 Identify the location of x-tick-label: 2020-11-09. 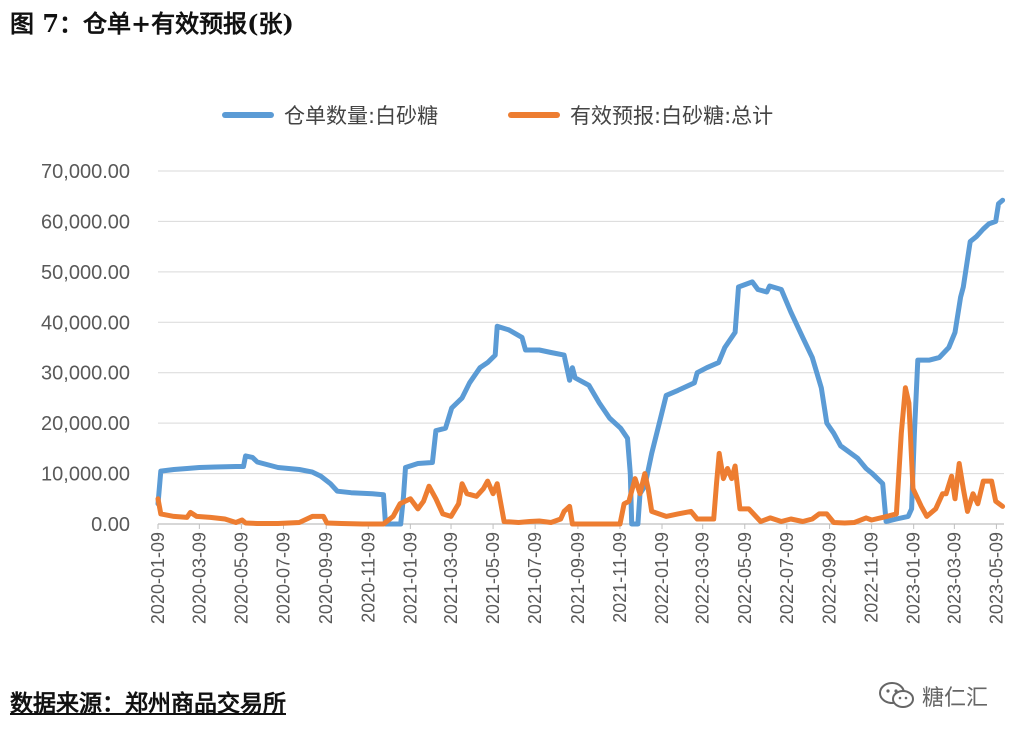
(368, 577).